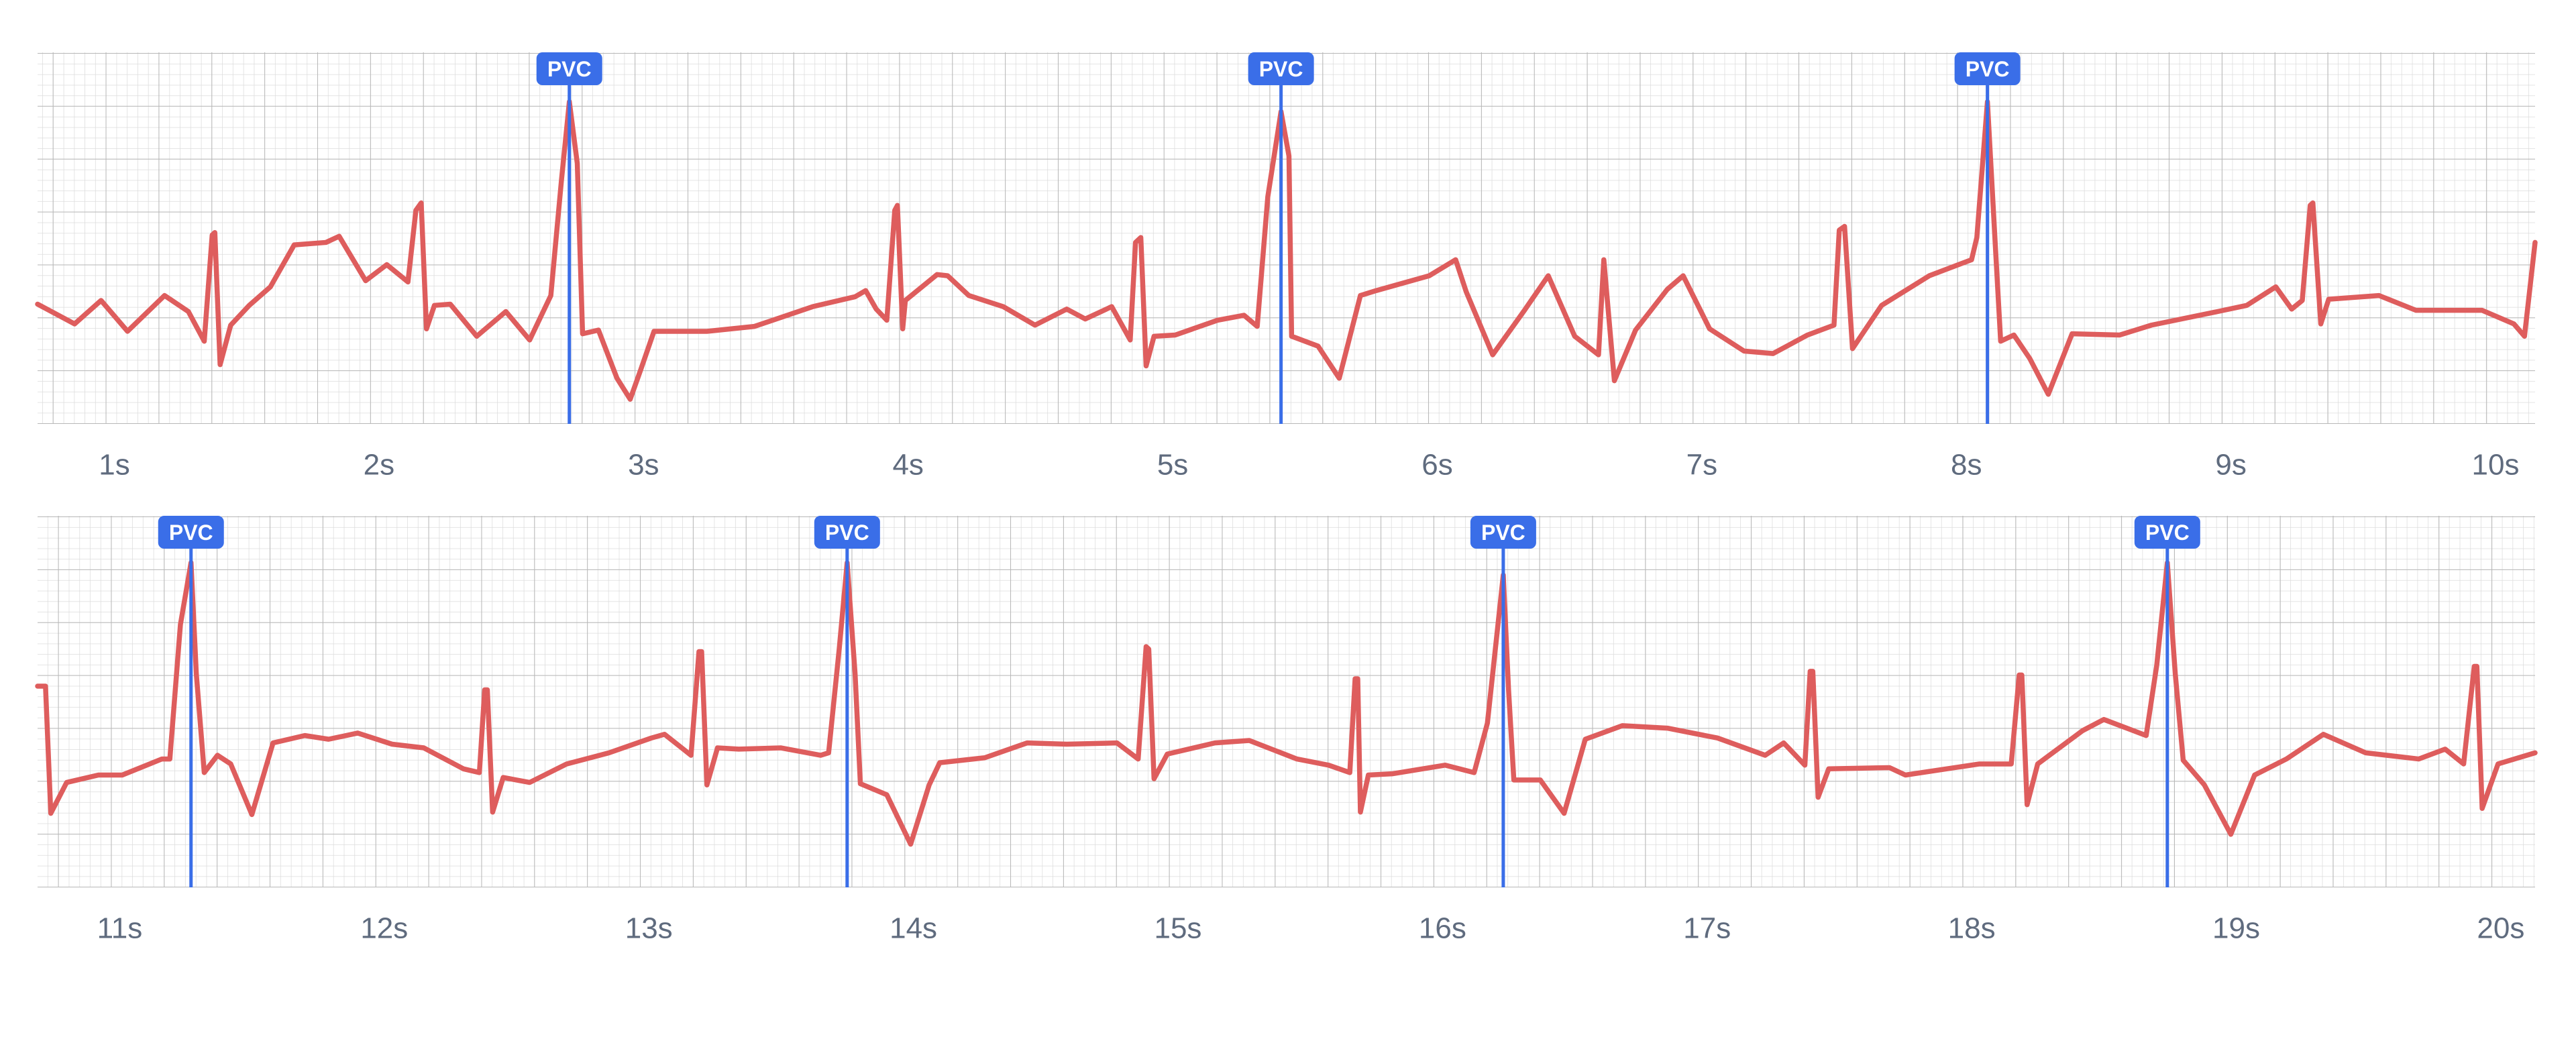  I want to click on x-tick-label: 10s, so click(2496, 465).